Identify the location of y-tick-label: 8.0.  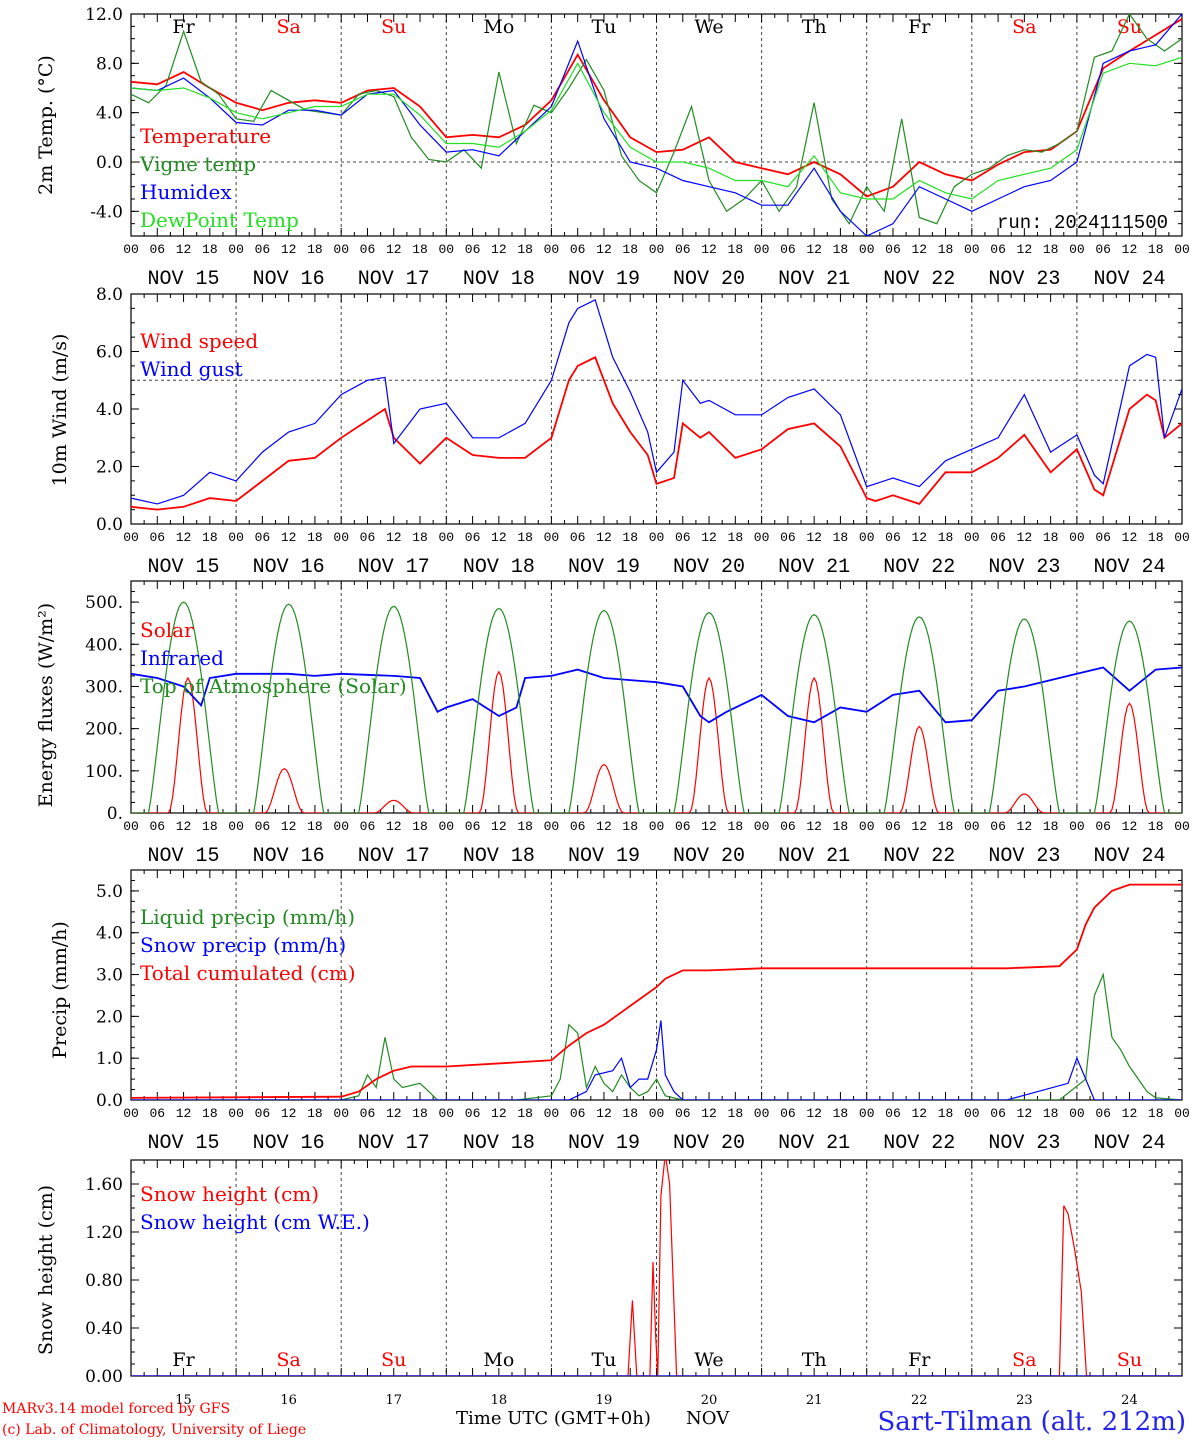
(109, 295).